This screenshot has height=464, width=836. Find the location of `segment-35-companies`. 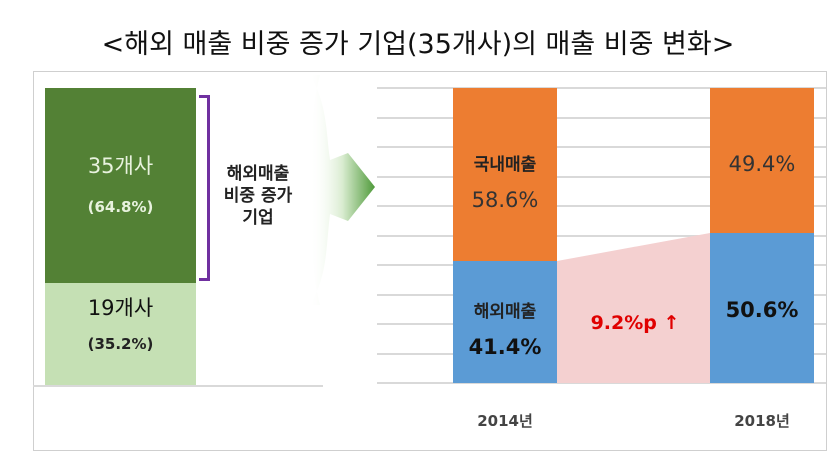

segment-35-companies is located at coordinates (120, 185).